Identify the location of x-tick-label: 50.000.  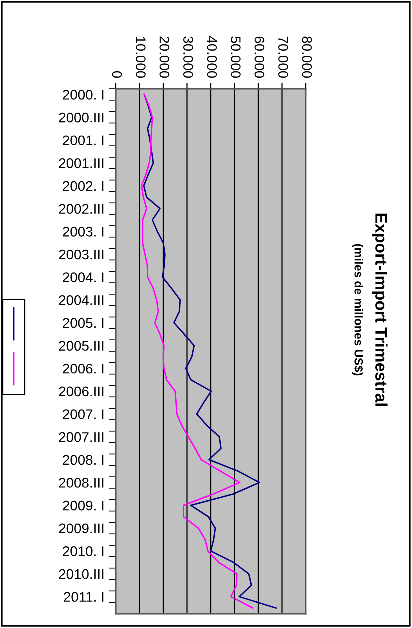
(236, 57).